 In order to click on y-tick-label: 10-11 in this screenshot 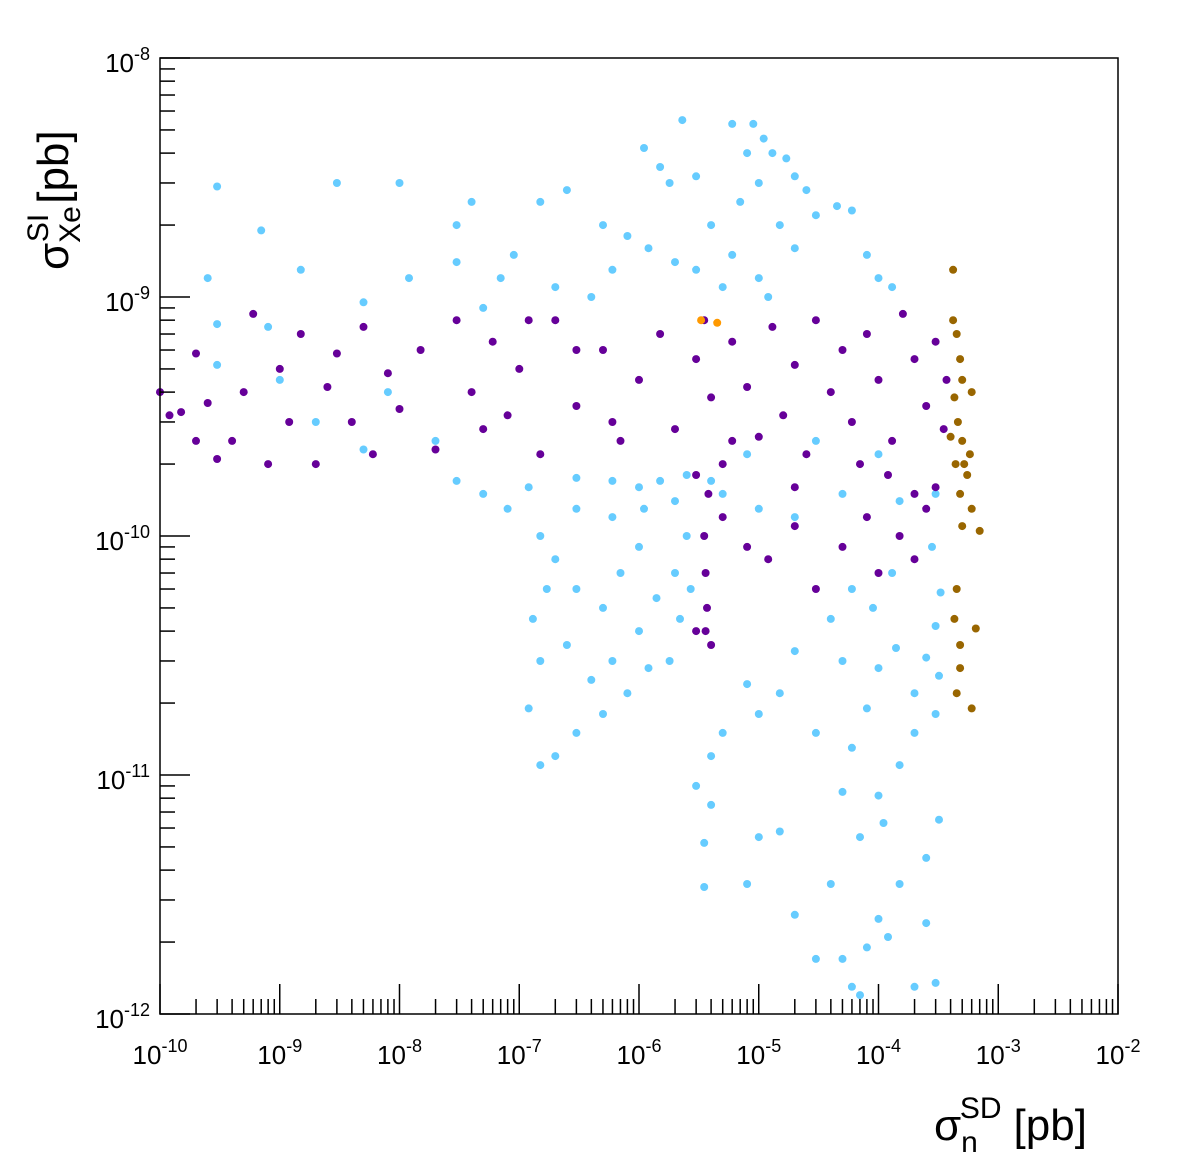, I will do `click(123, 778)`.